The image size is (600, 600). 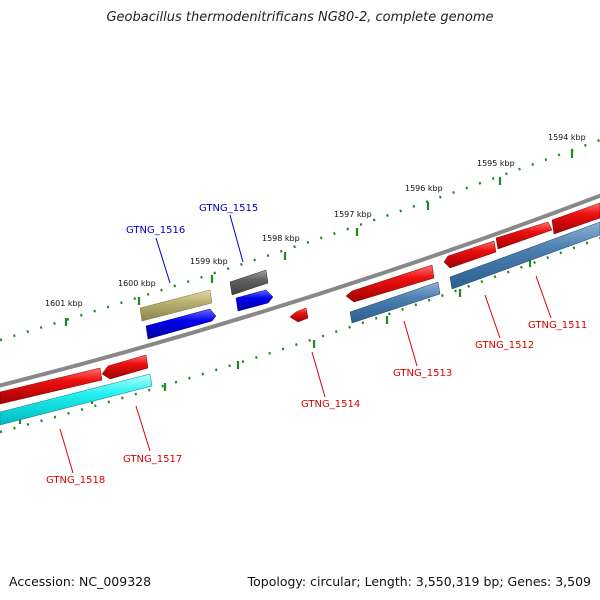 I want to click on gene-label-gtng-1513: GTNG_1513, so click(x=422, y=373).